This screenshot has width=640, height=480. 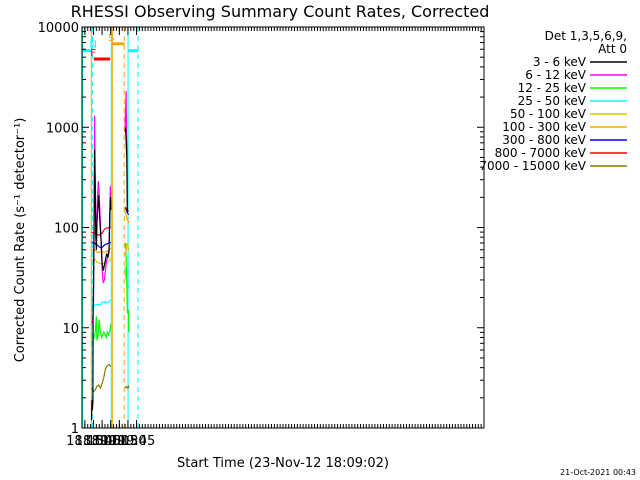 I want to click on y-tick-label: 1, so click(x=75, y=429).